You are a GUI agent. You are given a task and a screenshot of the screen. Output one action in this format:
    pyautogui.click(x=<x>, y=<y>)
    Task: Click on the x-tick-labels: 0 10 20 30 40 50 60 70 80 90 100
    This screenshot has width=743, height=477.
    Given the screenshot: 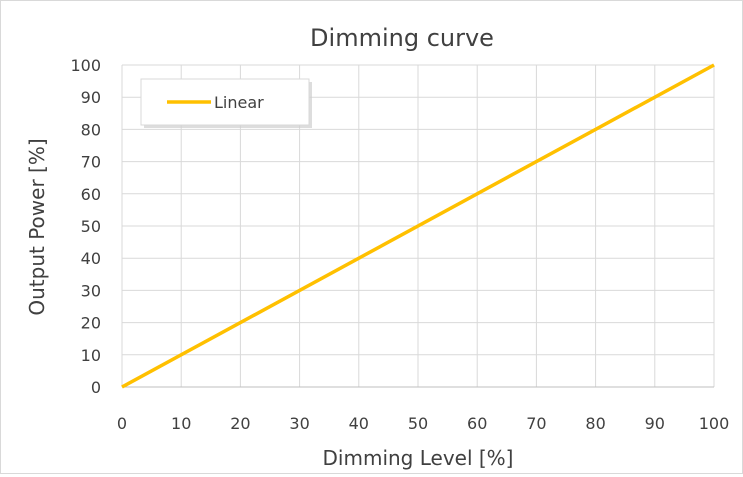 What is the action you would take?
    pyautogui.click(x=423, y=423)
    